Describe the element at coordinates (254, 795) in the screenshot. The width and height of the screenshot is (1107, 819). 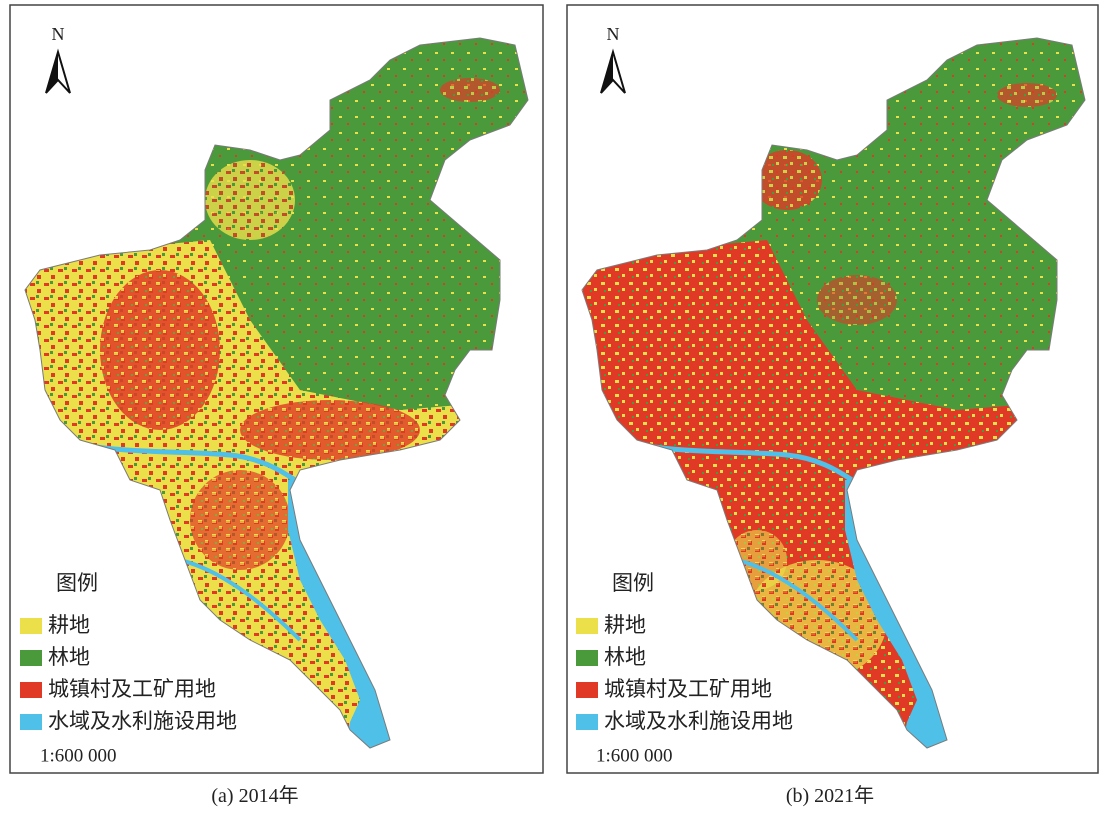
I see `caption: (a) 2014年` at that location.